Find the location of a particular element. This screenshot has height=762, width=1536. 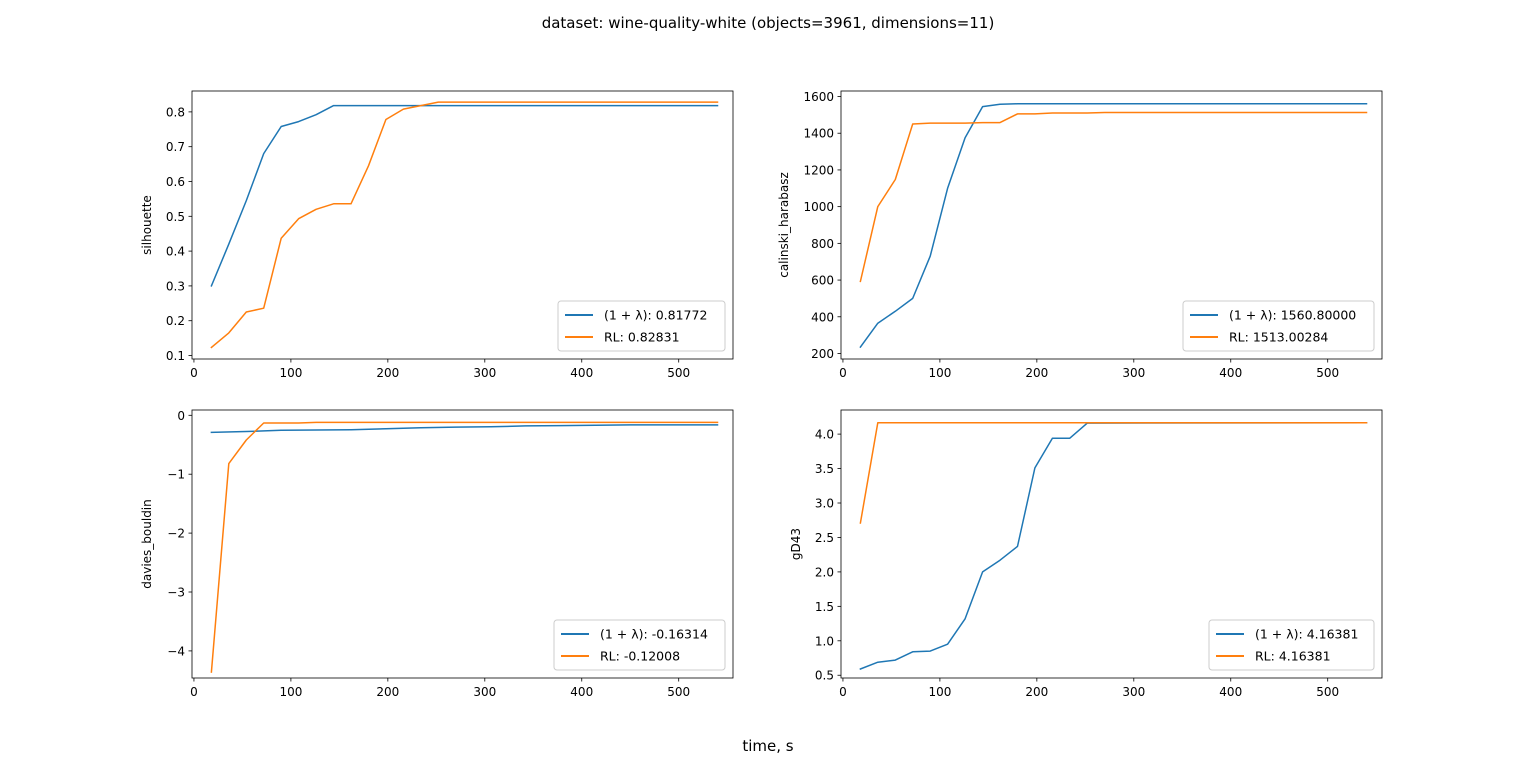

y-tick-label: 800 is located at coordinates (822, 244).